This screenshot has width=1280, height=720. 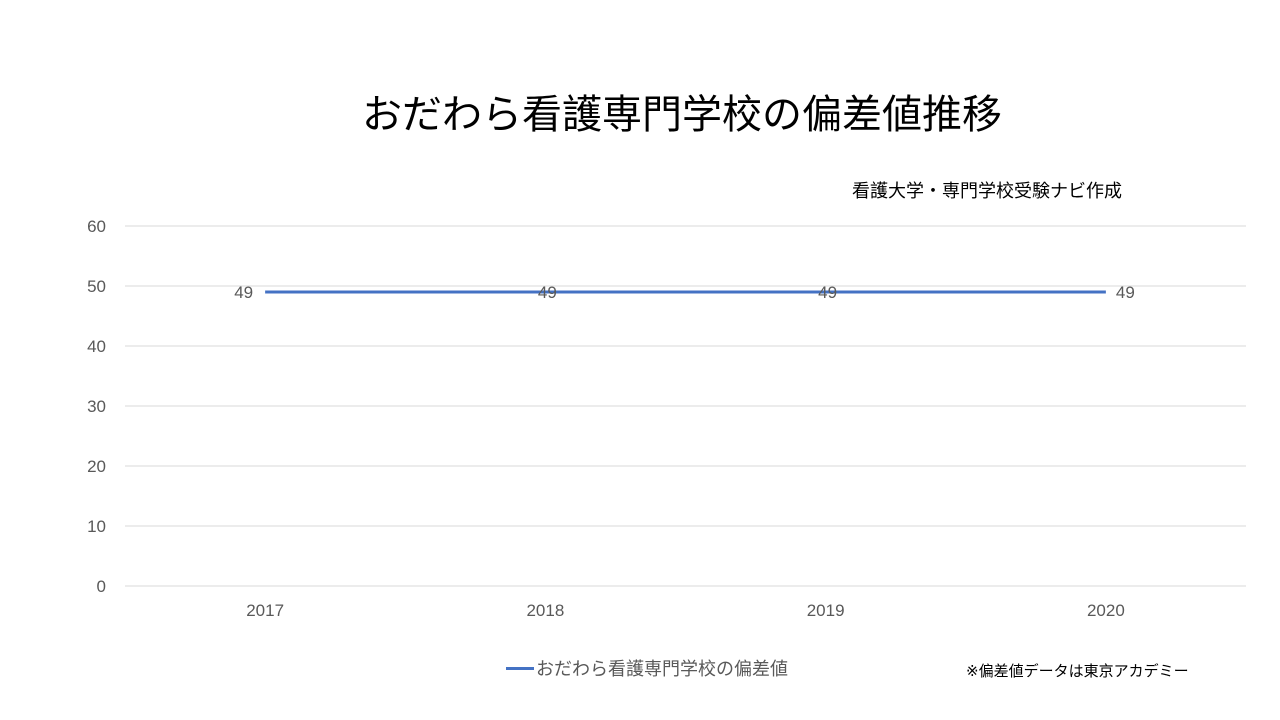 What do you see at coordinates (826, 610) in the screenshot?
I see `x-tick-label: 2019` at bounding box center [826, 610].